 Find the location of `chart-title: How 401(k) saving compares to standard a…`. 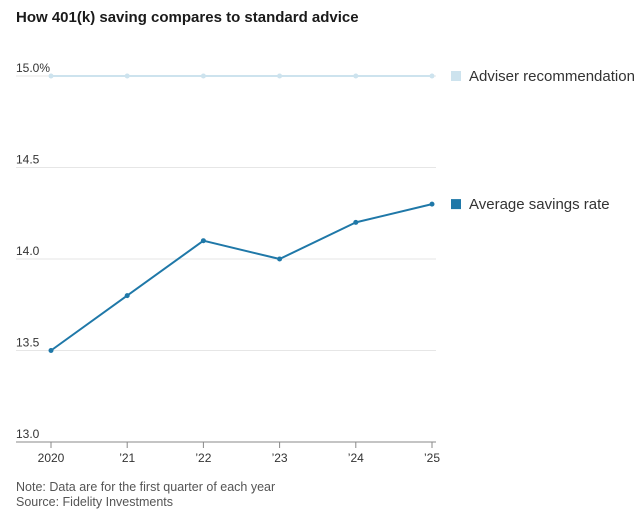

chart-title: How 401(k) saving compares to standard a… is located at coordinates (187, 17).